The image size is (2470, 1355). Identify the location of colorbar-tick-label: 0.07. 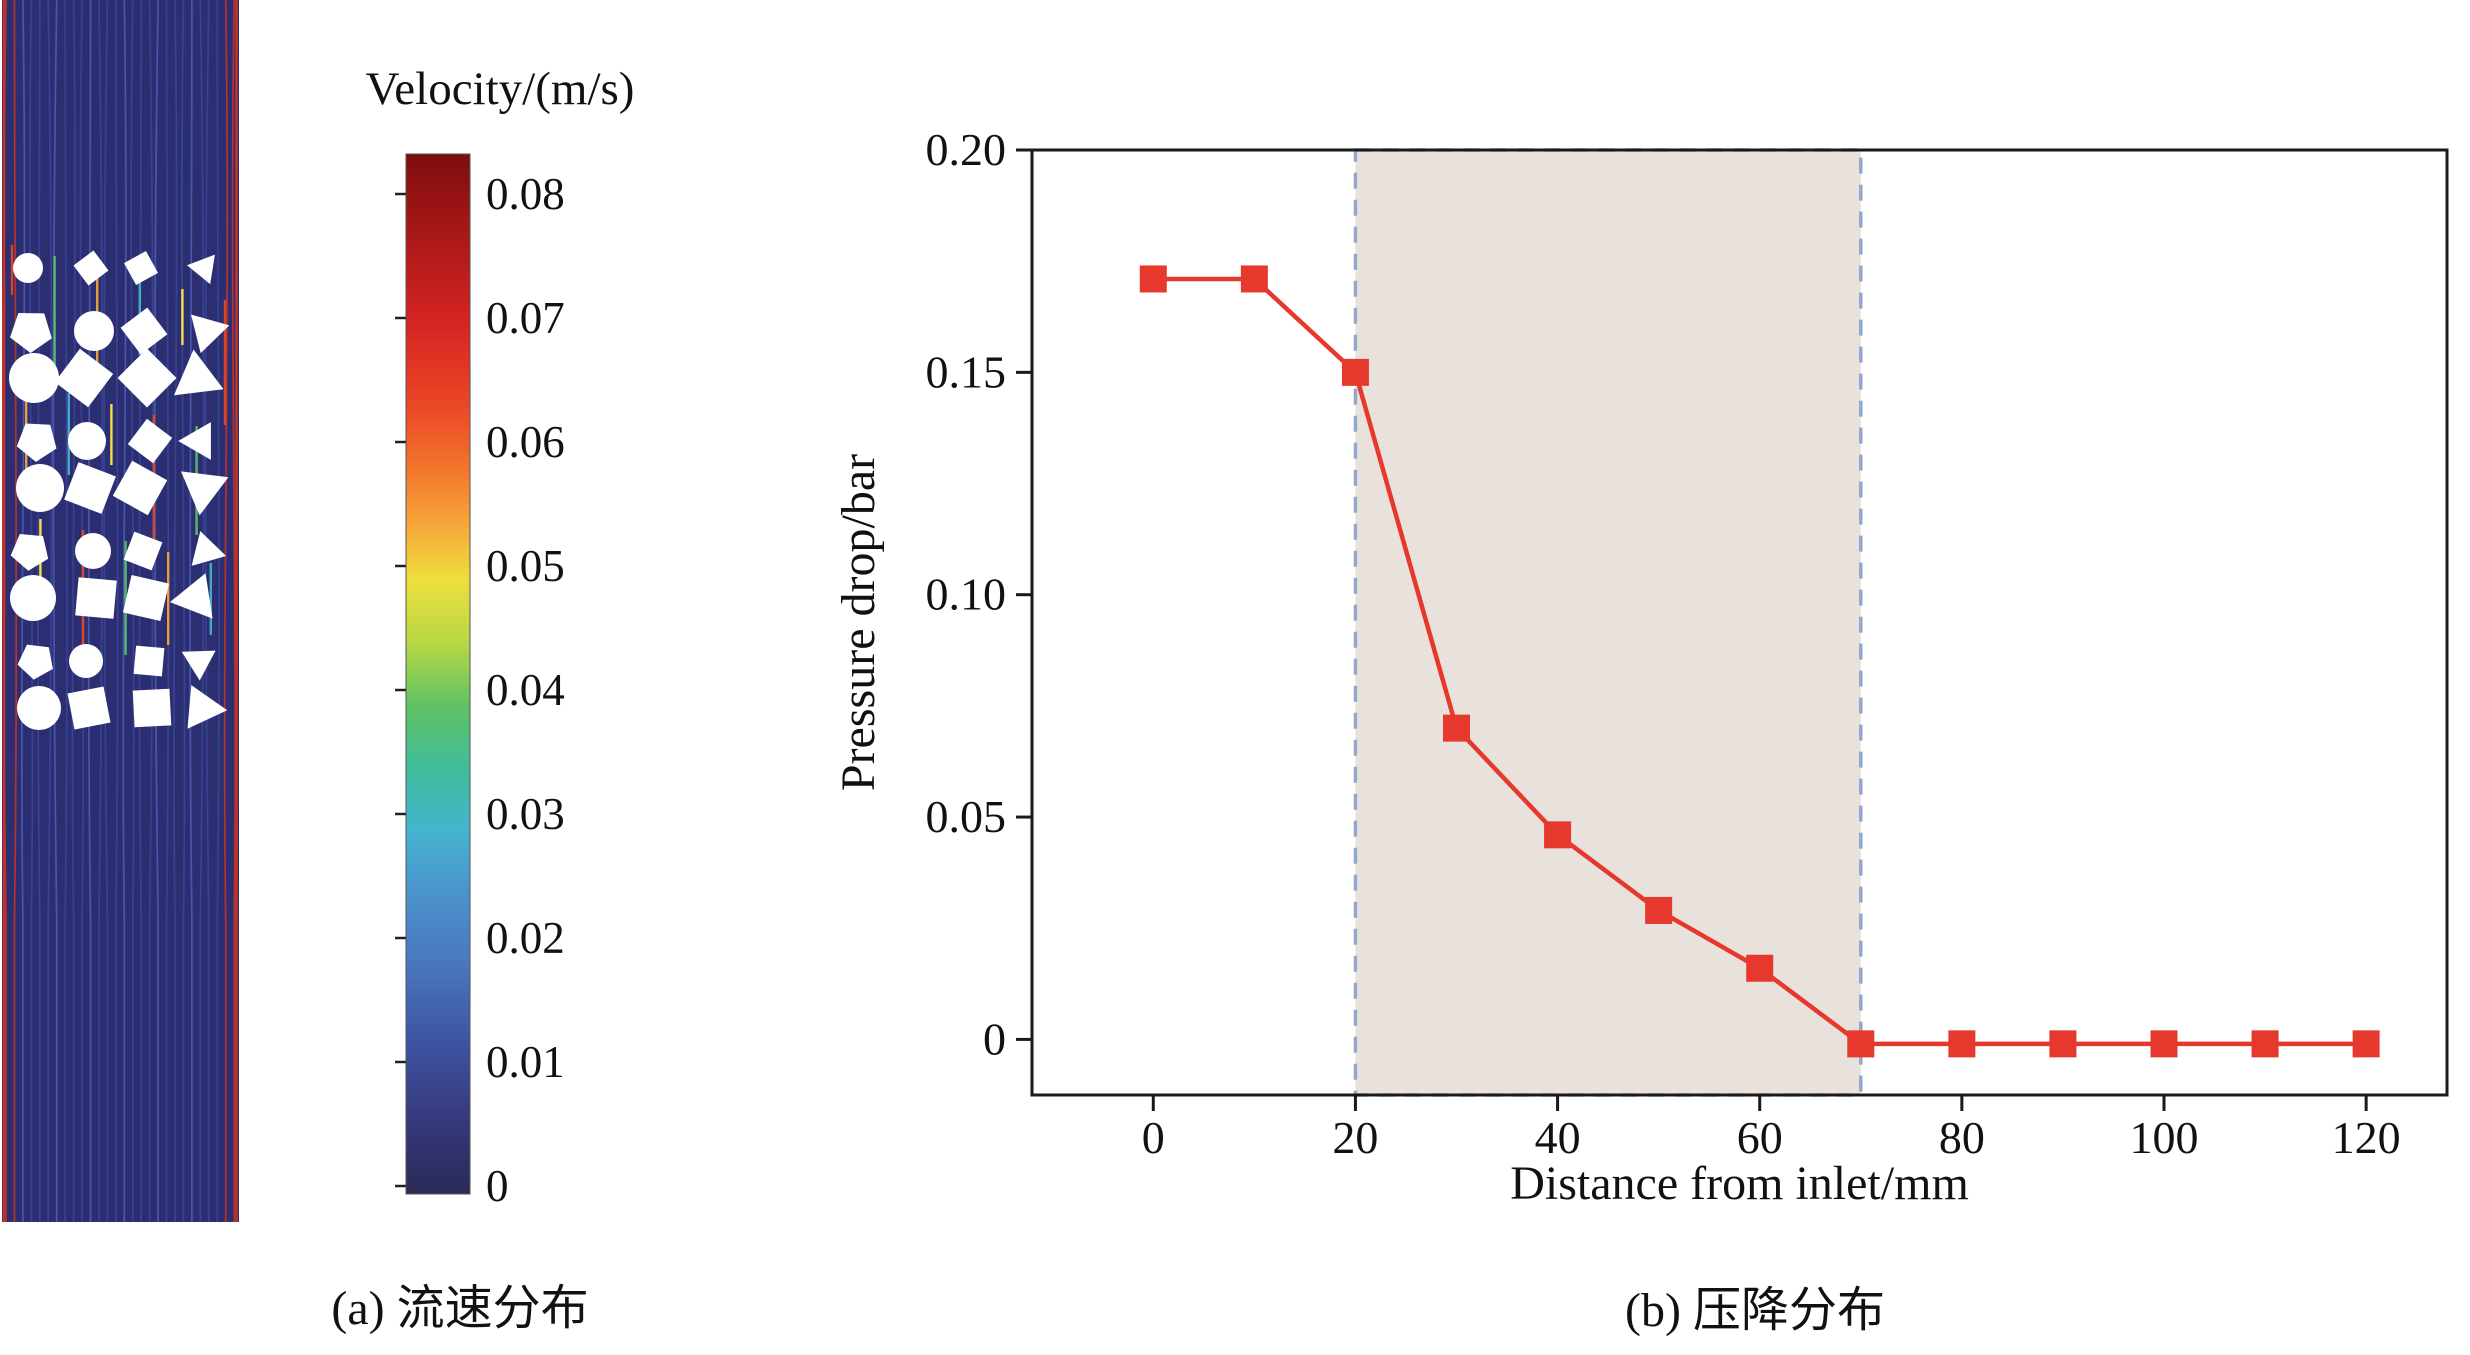
(525, 318).